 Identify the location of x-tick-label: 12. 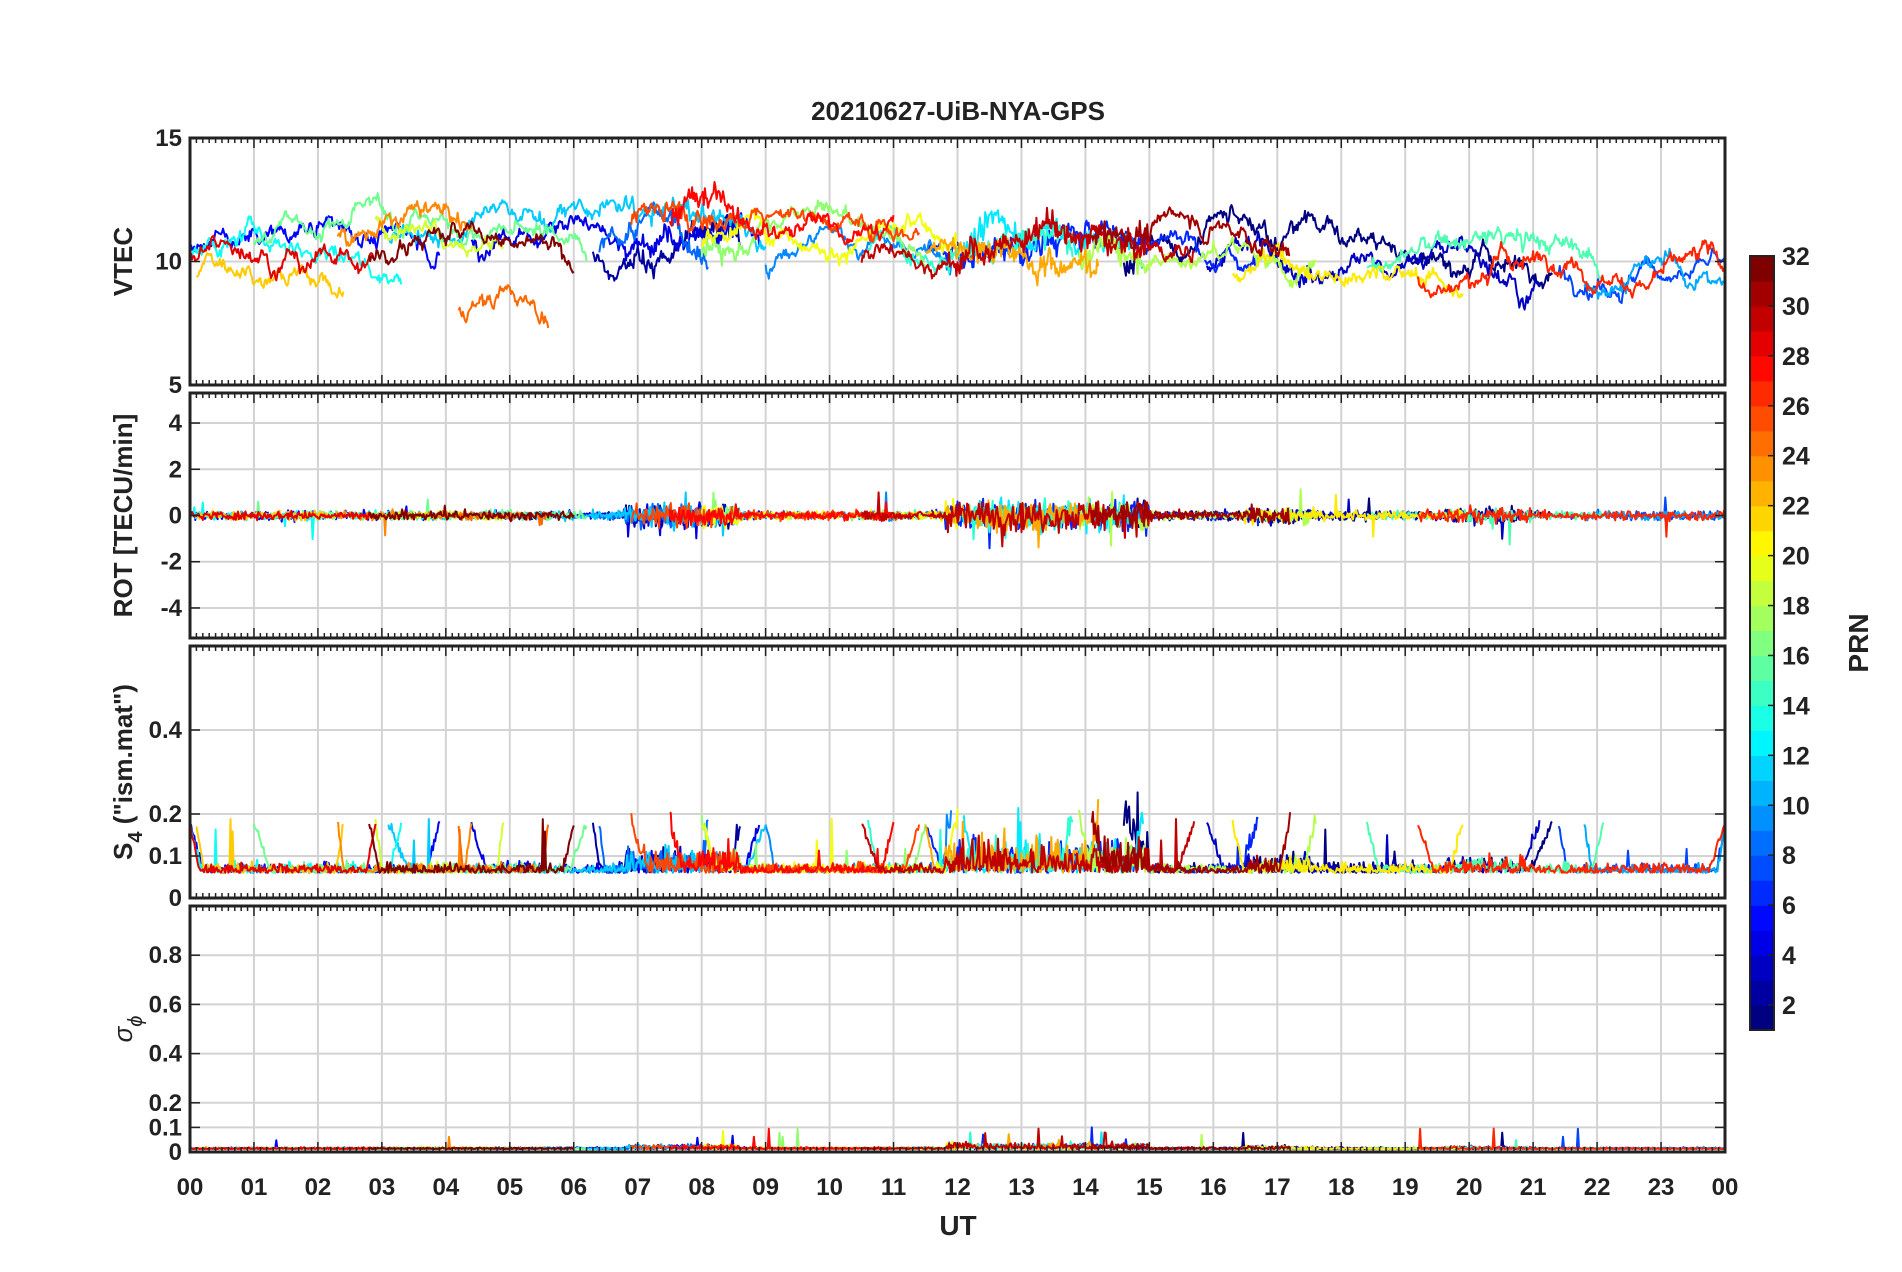
(957, 1187).